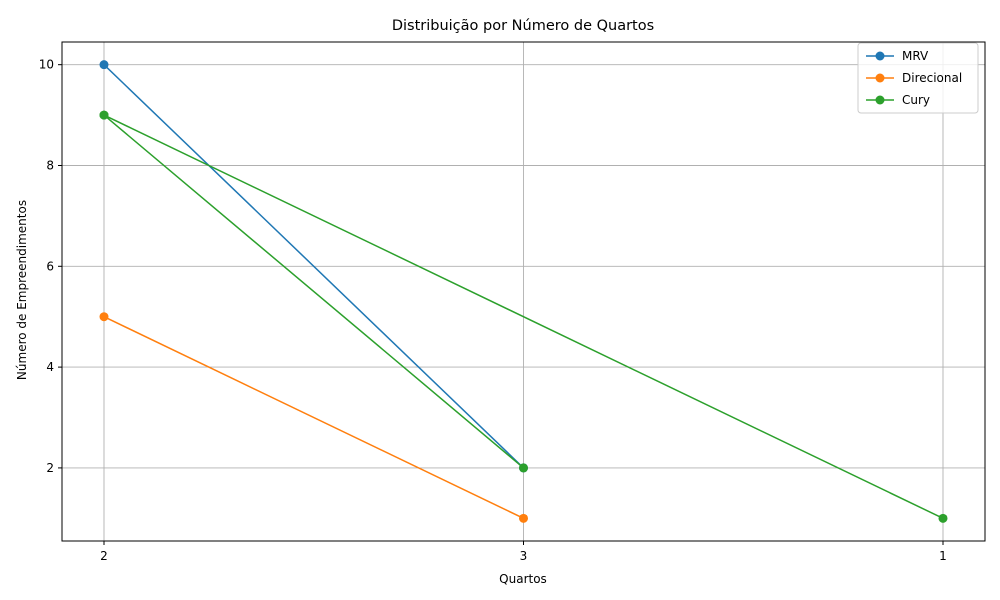  Describe the element at coordinates (22, 290) in the screenshot. I see `y-axis-title: Número de Empreendimentos` at that location.